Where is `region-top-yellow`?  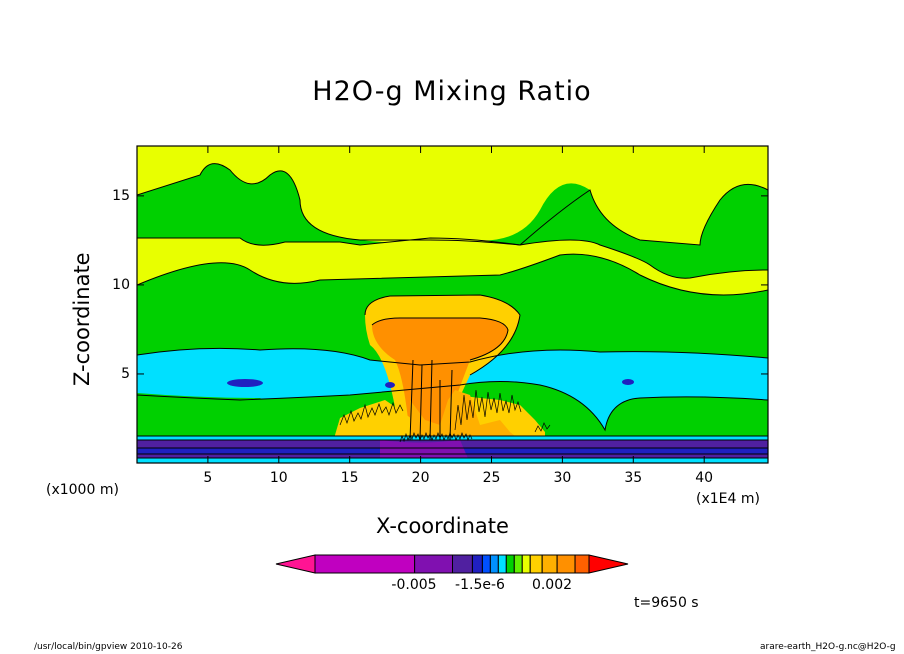
region-top-yellow is located at coordinates (452, 195).